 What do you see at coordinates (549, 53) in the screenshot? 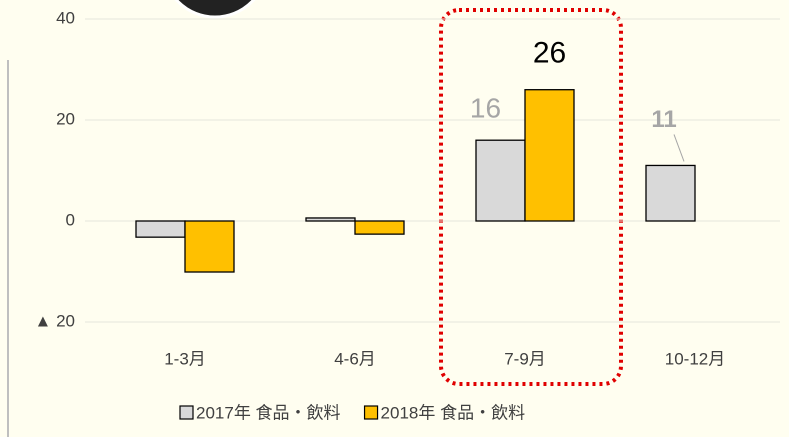
I see `data-label: 26` at bounding box center [549, 53].